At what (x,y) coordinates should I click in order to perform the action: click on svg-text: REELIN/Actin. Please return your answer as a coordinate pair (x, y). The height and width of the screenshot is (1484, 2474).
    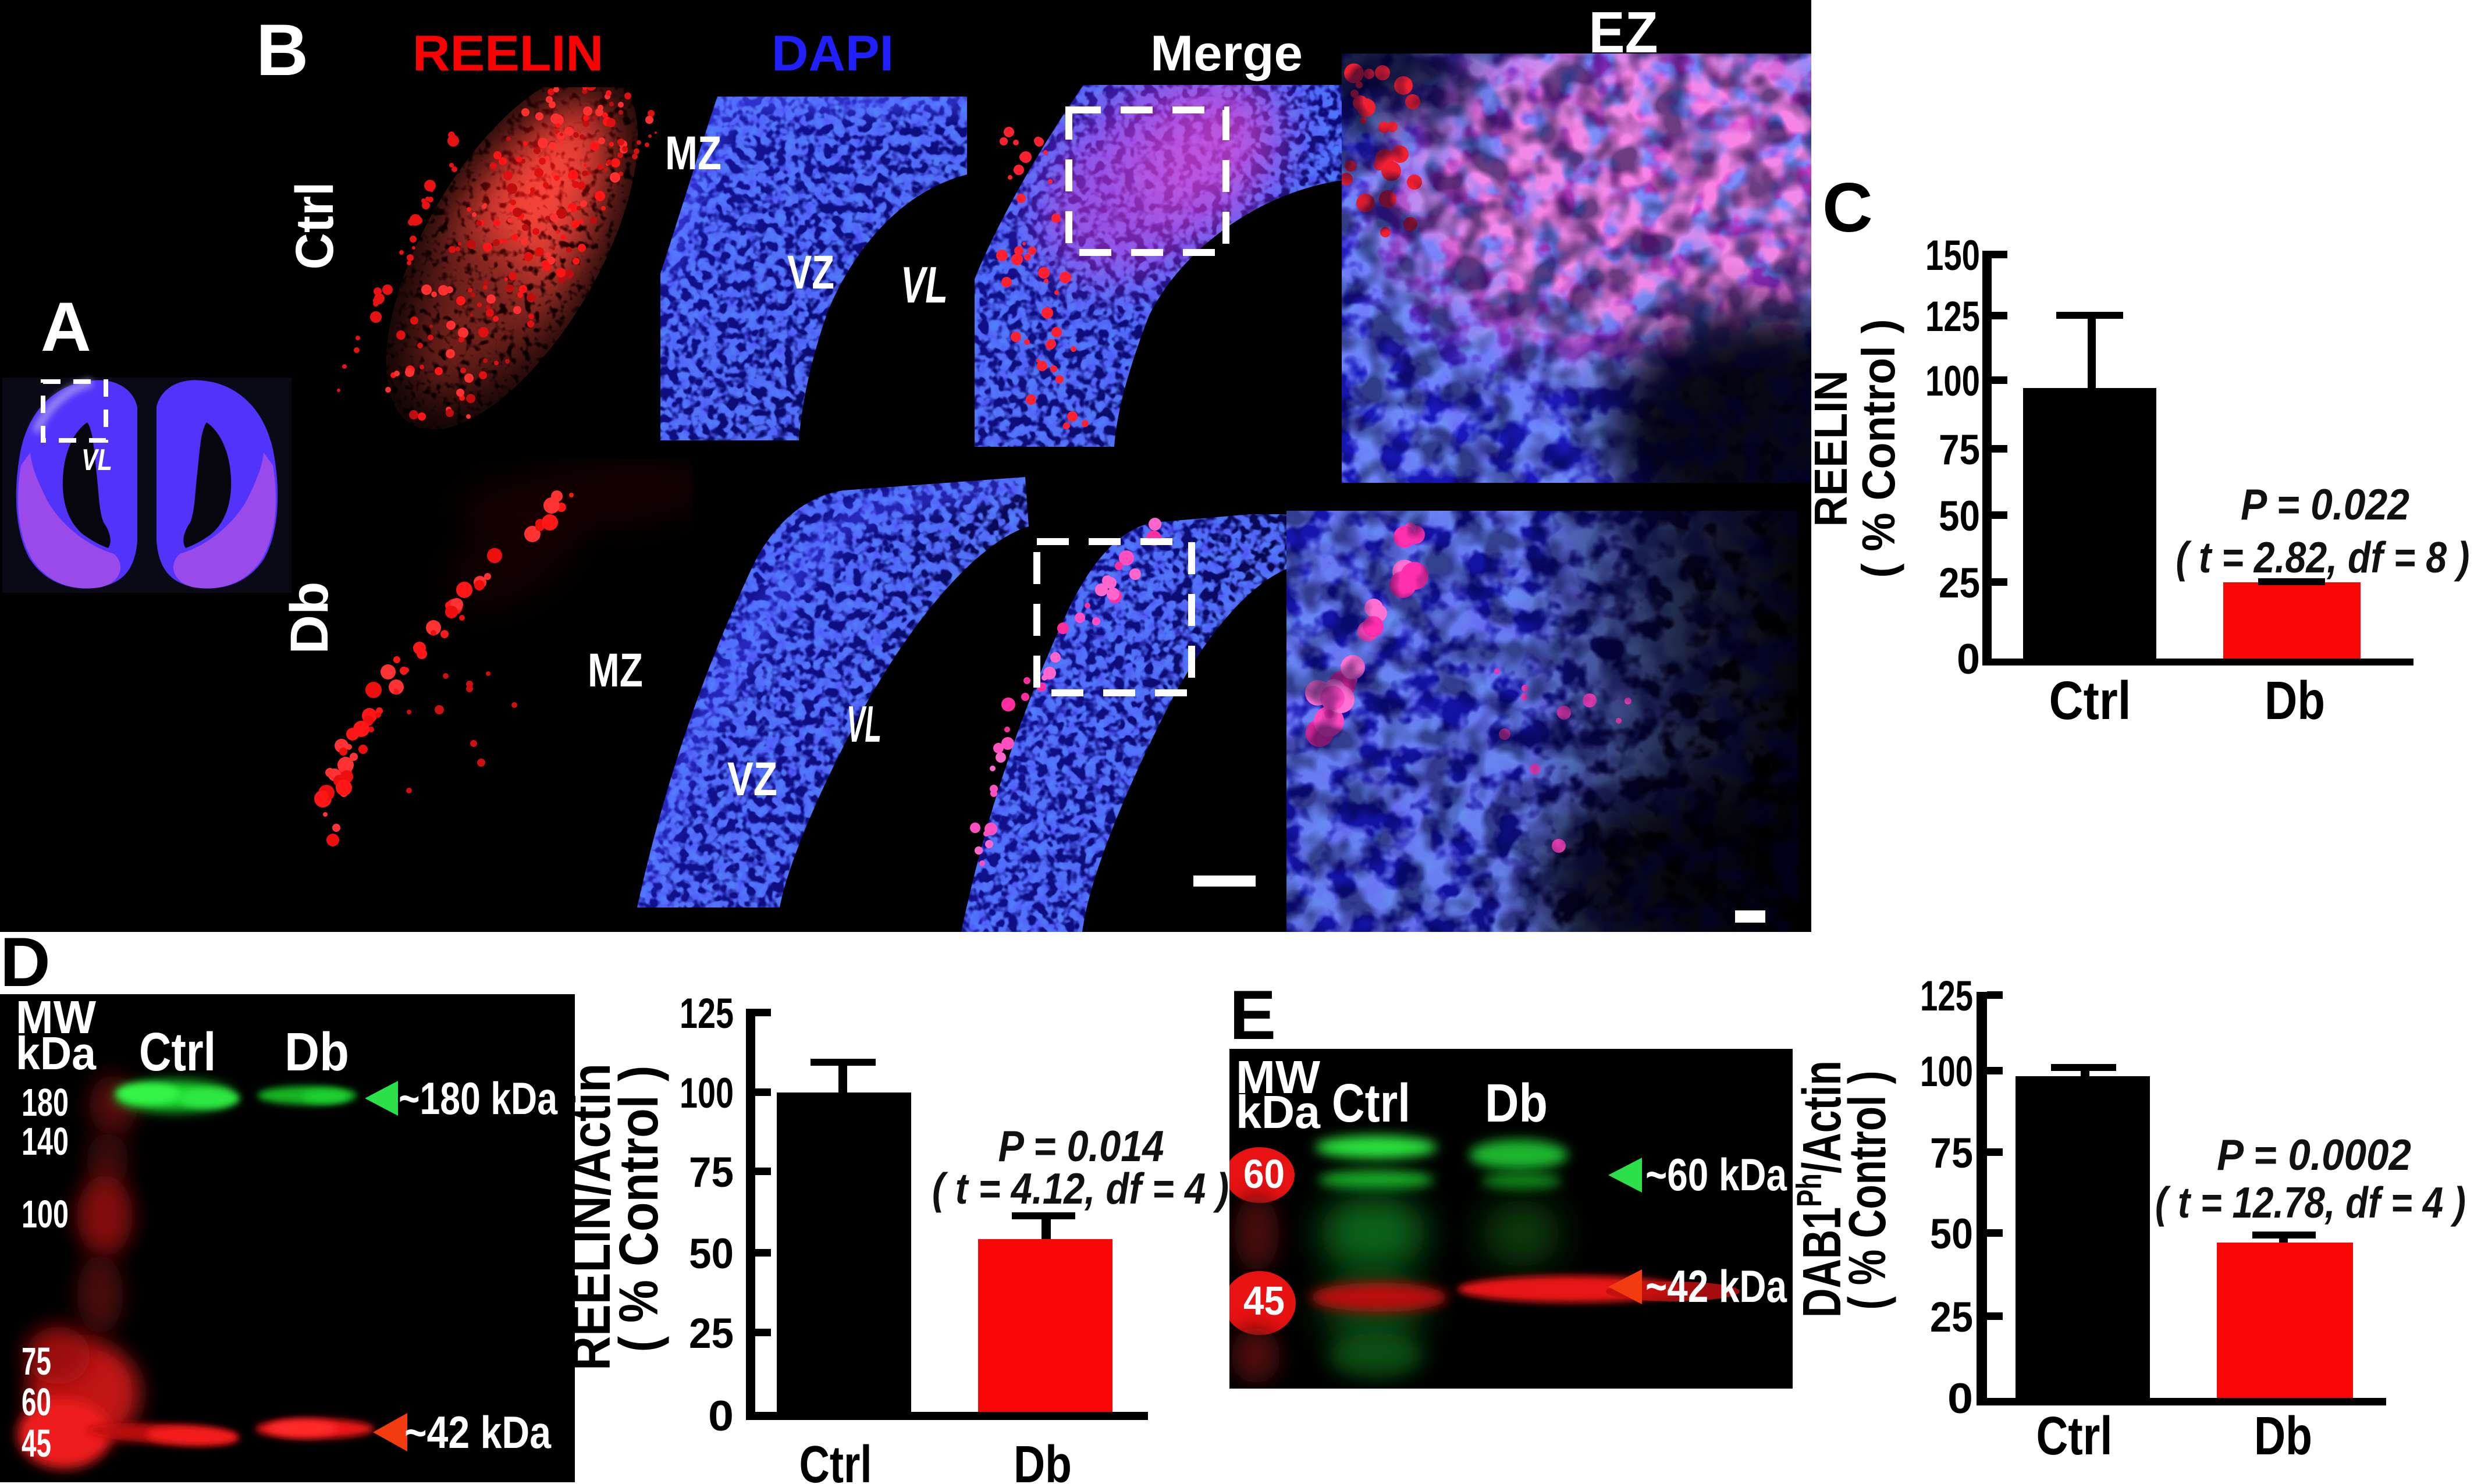
    Looking at the image, I should click on (591, 1217).